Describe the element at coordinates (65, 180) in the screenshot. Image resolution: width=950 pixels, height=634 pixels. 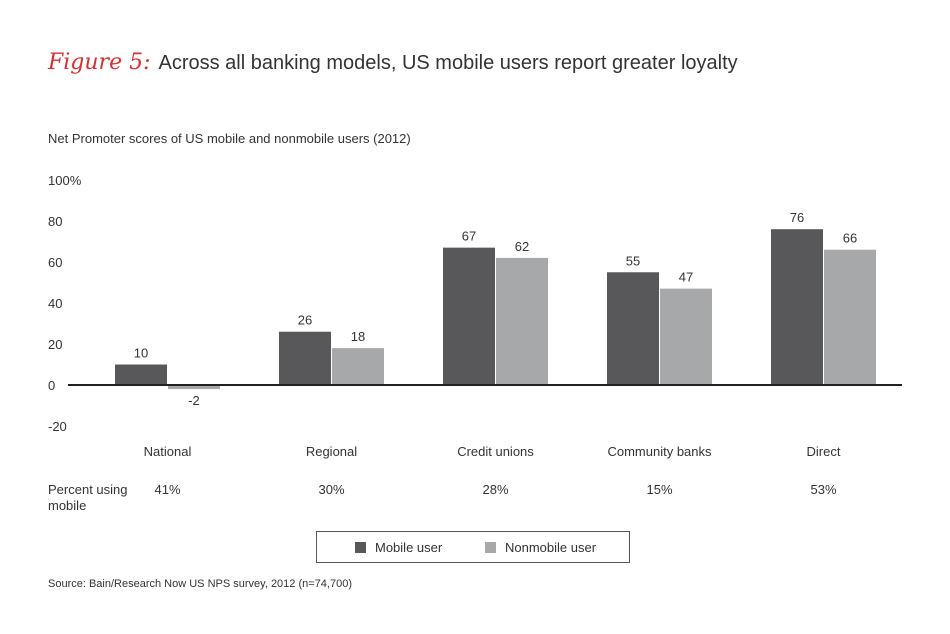
I see `y-tick-label: 100%` at that location.